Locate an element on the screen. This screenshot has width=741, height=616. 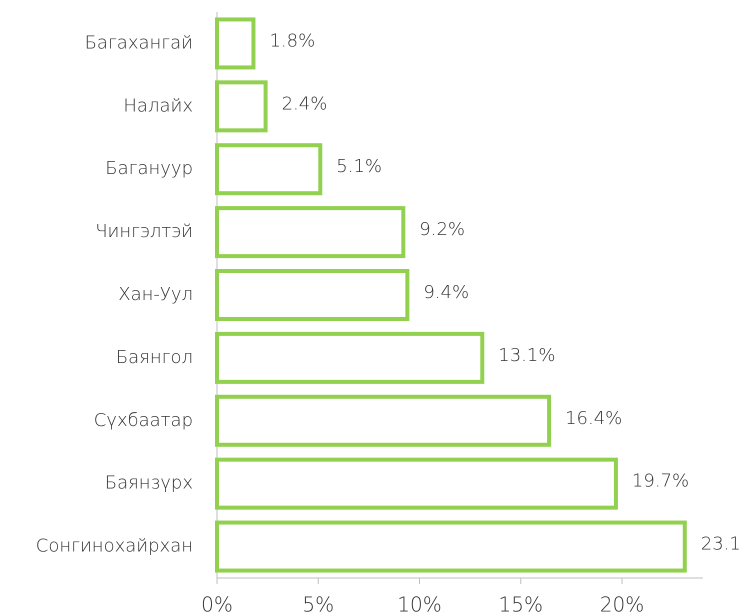
y-tick-label: Хан-Уул is located at coordinates (155, 294).